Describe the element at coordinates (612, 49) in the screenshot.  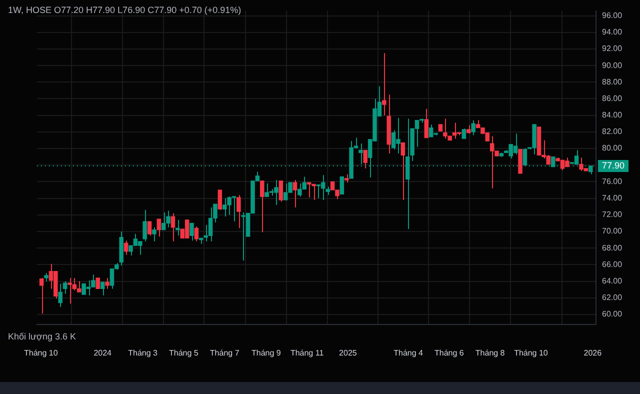
I see `y-tick-label: 92.00` at that location.